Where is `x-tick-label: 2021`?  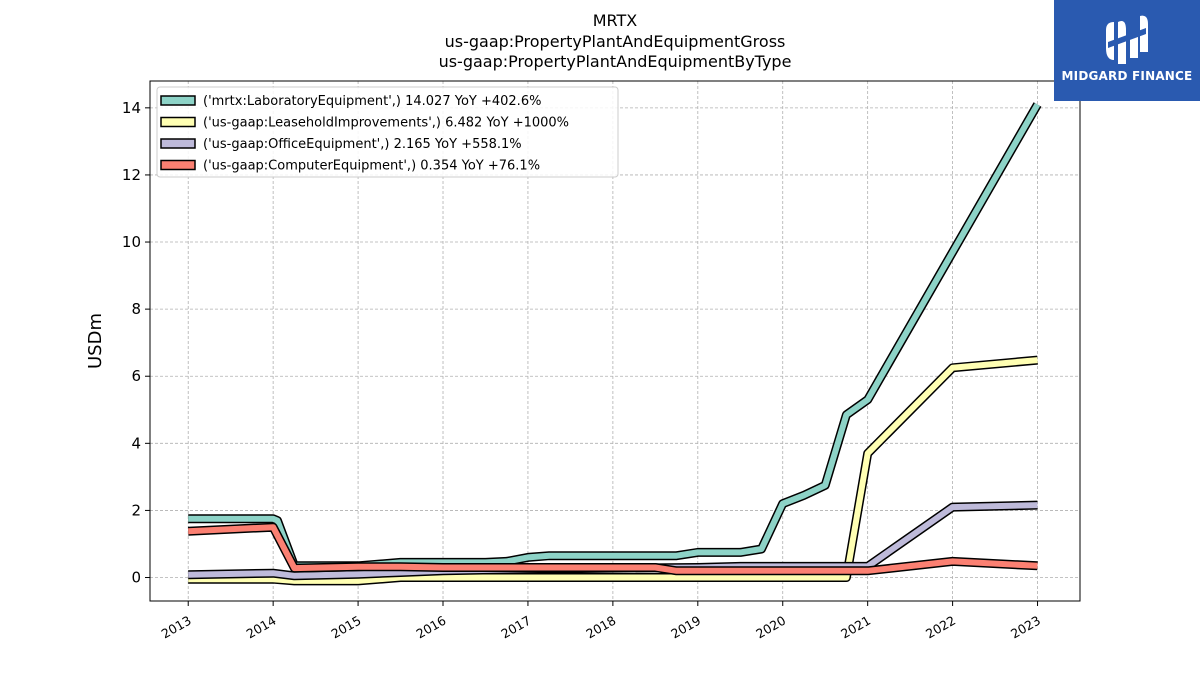
x-tick-label: 2021 is located at coordinates (855, 627).